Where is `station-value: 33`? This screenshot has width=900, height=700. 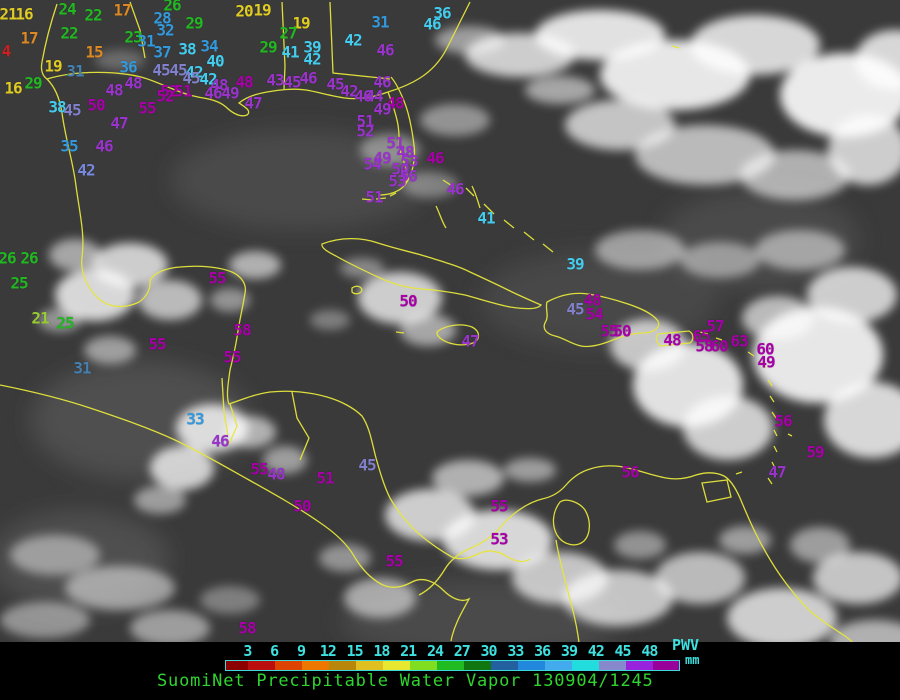 station-value: 33 is located at coordinates (195, 419).